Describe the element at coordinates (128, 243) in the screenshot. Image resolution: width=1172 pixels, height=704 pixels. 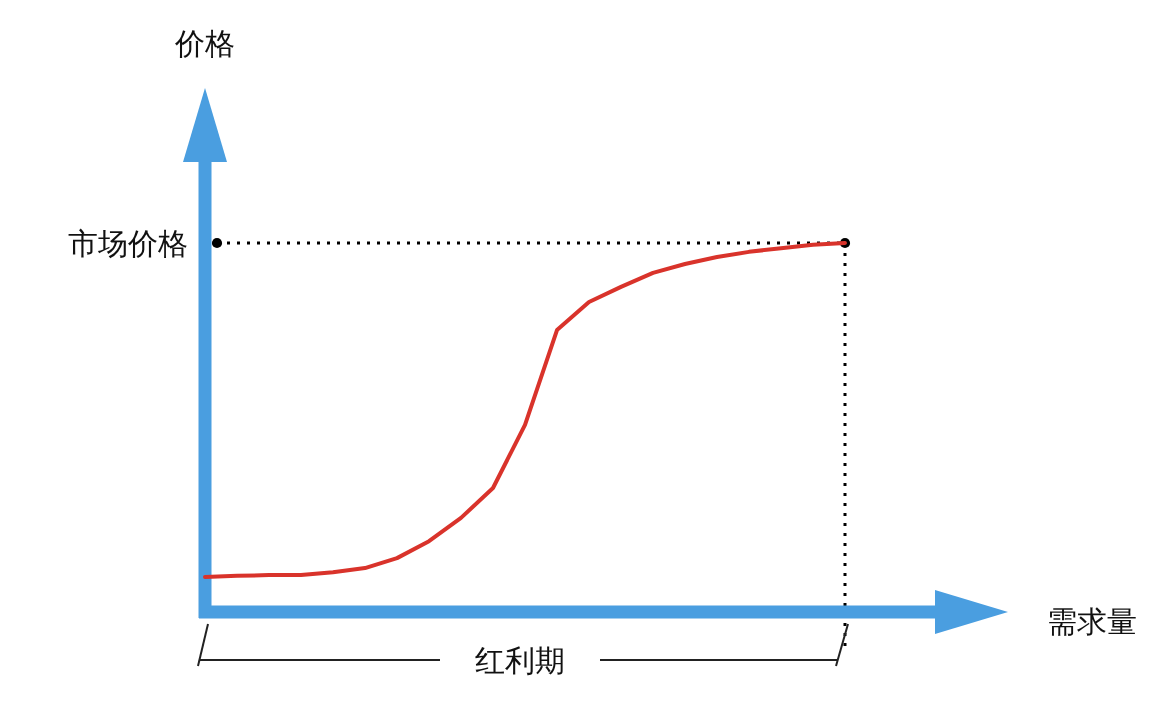
I see `ref-label: 市场价格` at that location.